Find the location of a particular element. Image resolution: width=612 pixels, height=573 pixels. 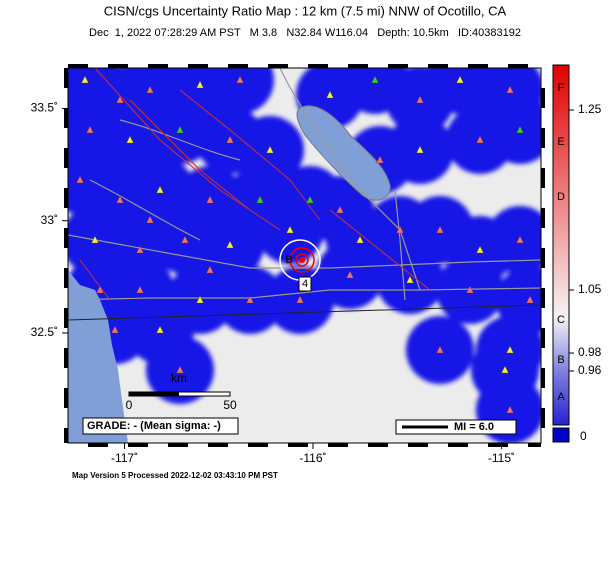

x-tick-label: -115˚ is located at coordinates (501, 458).